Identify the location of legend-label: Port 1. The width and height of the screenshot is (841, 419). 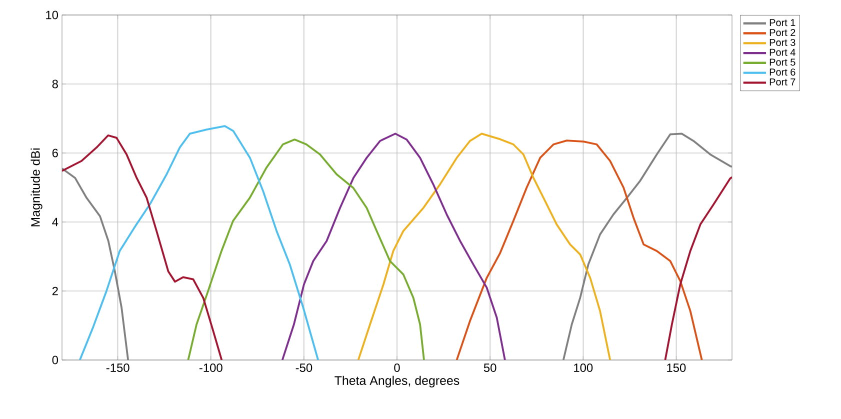
(783, 22).